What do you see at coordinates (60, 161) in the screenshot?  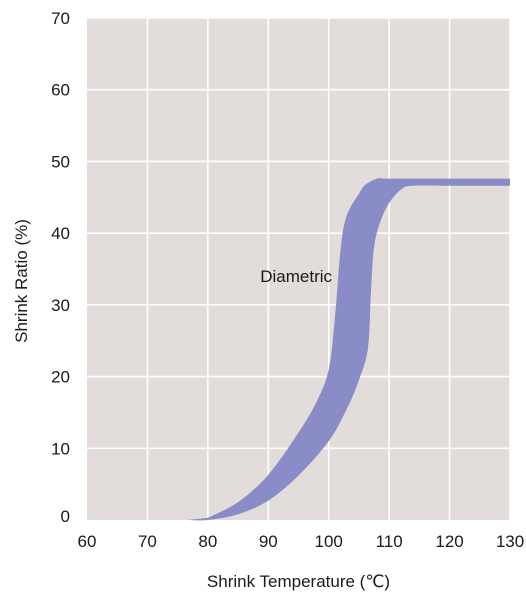 I see `y-tick-label: 50` at bounding box center [60, 161].